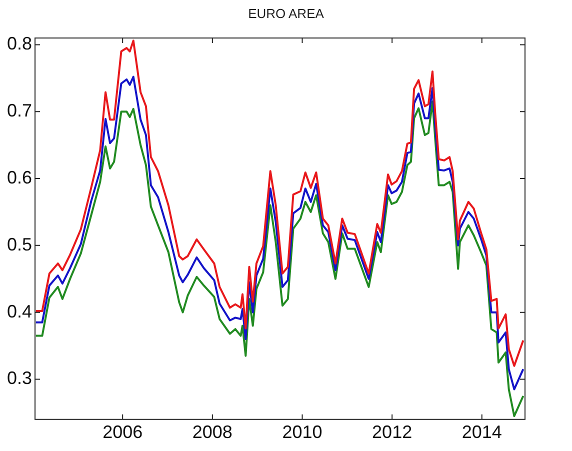 This screenshot has height=451, width=572. Describe the element at coordinates (19, 244) in the screenshot. I see `y-tick-label: 0.5` at that location.